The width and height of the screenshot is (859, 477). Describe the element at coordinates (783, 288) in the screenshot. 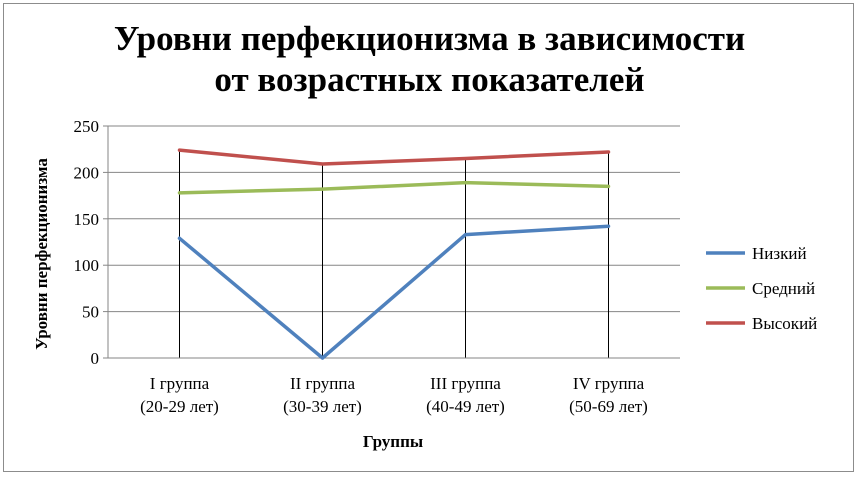

I see `legend-label: Средний` at that location.